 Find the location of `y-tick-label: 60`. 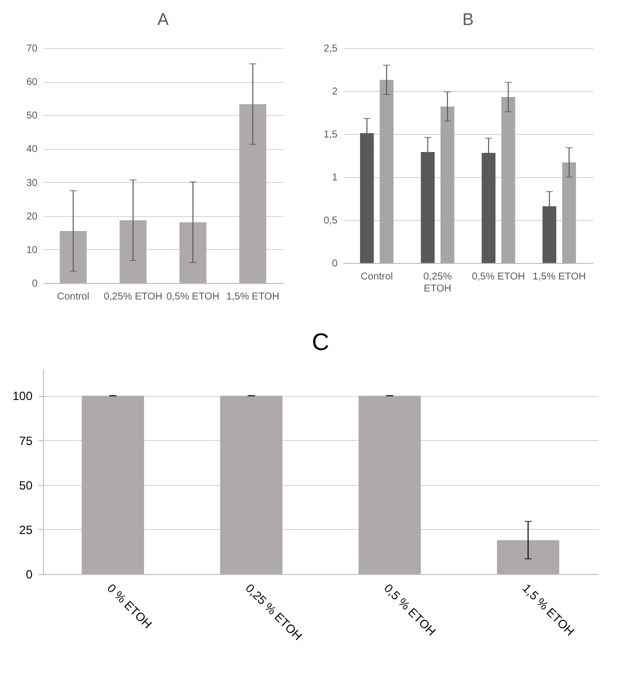

y-tick-label: 60 is located at coordinates (32, 82).